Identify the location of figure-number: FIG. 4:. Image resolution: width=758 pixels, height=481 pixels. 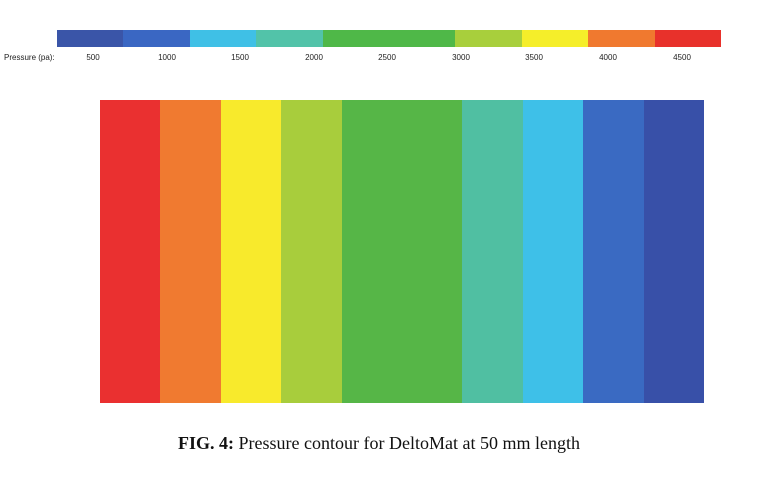
(206, 443).